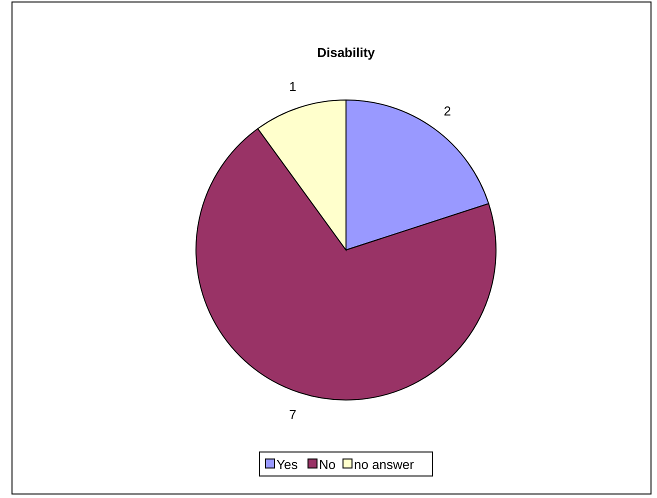  Describe the element at coordinates (346, 52) in the screenshot. I see `chart-title: Disability` at that location.